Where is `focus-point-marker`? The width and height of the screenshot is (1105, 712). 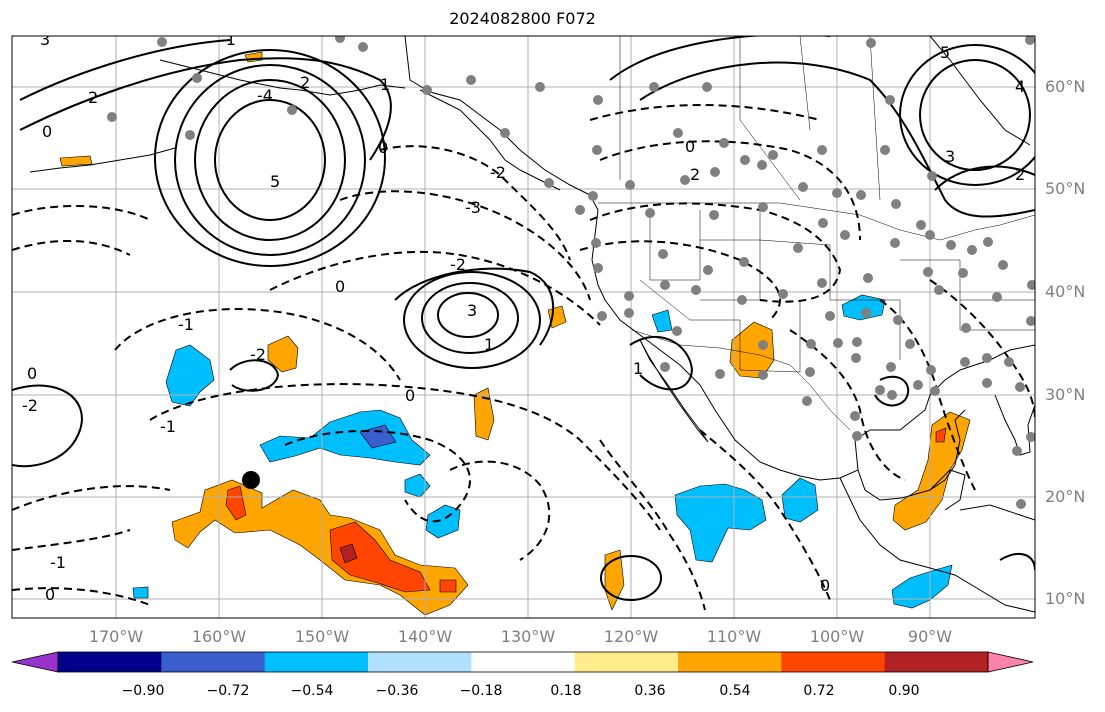 focus-point-marker is located at coordinates (251, 480).